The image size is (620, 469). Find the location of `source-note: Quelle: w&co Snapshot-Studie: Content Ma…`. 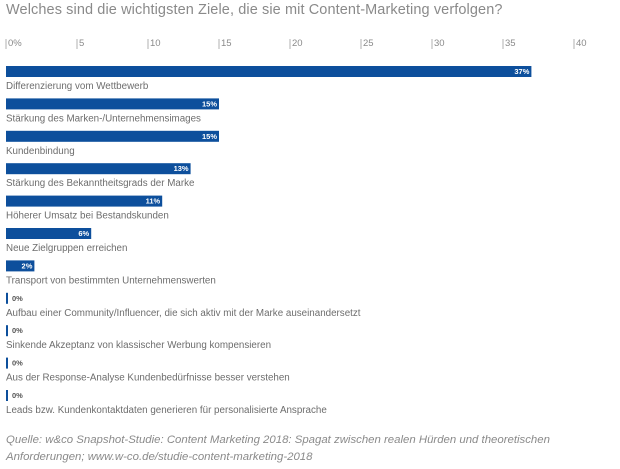

source-note: Quelle: w&co Snapshot-Studie: Content Ma… is located at coordinates (278, 448).